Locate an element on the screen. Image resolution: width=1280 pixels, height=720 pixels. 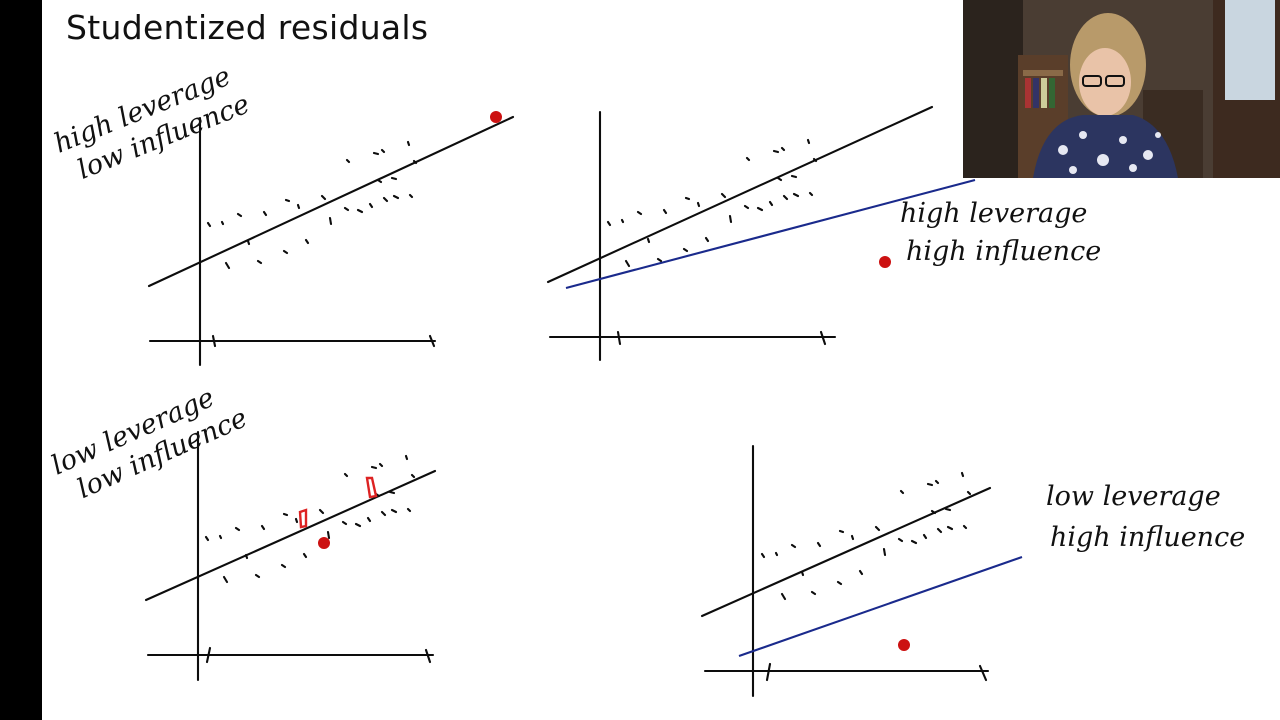
handwritten-label: high leverage low influence is located at coordinates (152, 123).